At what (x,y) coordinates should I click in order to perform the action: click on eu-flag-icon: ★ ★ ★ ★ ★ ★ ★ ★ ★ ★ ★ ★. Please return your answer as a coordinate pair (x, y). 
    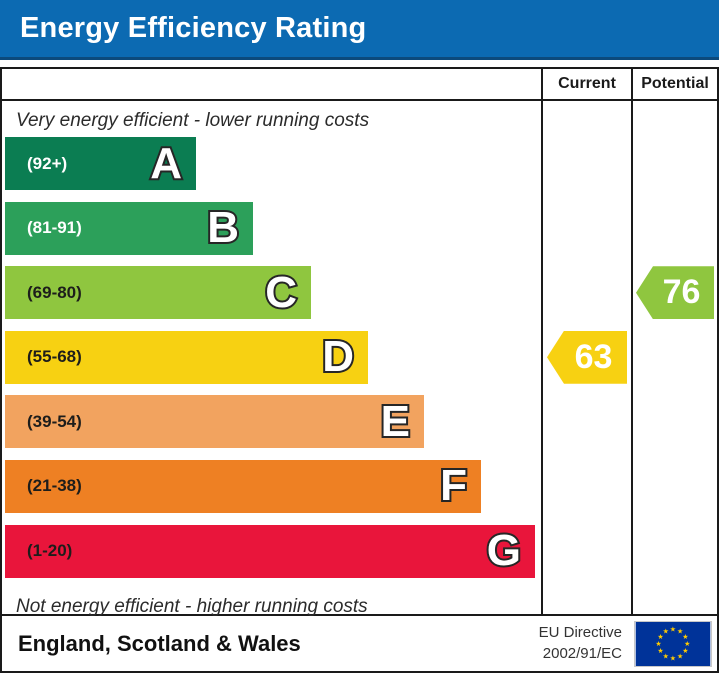
    Looking at the image, I should click on (673, 643).